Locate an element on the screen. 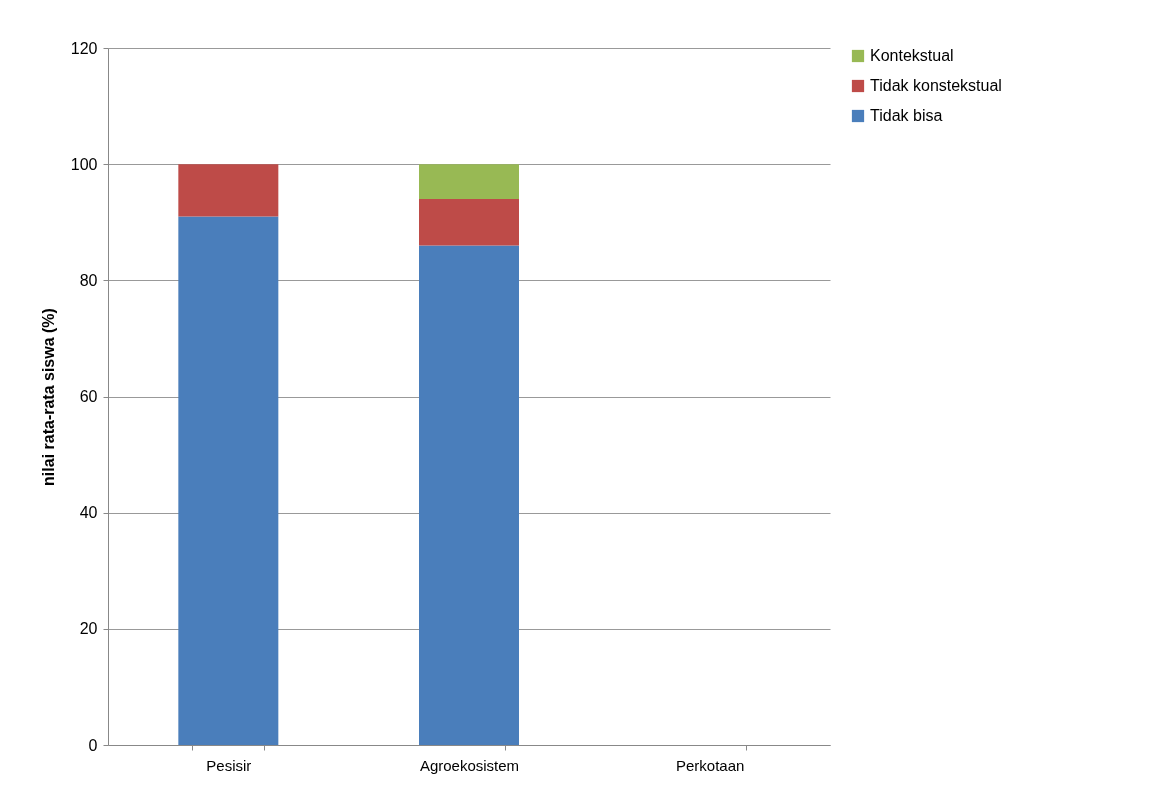 This screenshot has width=1163, height=801. y-tick-label: 100 is located at coordinates (84, 164).